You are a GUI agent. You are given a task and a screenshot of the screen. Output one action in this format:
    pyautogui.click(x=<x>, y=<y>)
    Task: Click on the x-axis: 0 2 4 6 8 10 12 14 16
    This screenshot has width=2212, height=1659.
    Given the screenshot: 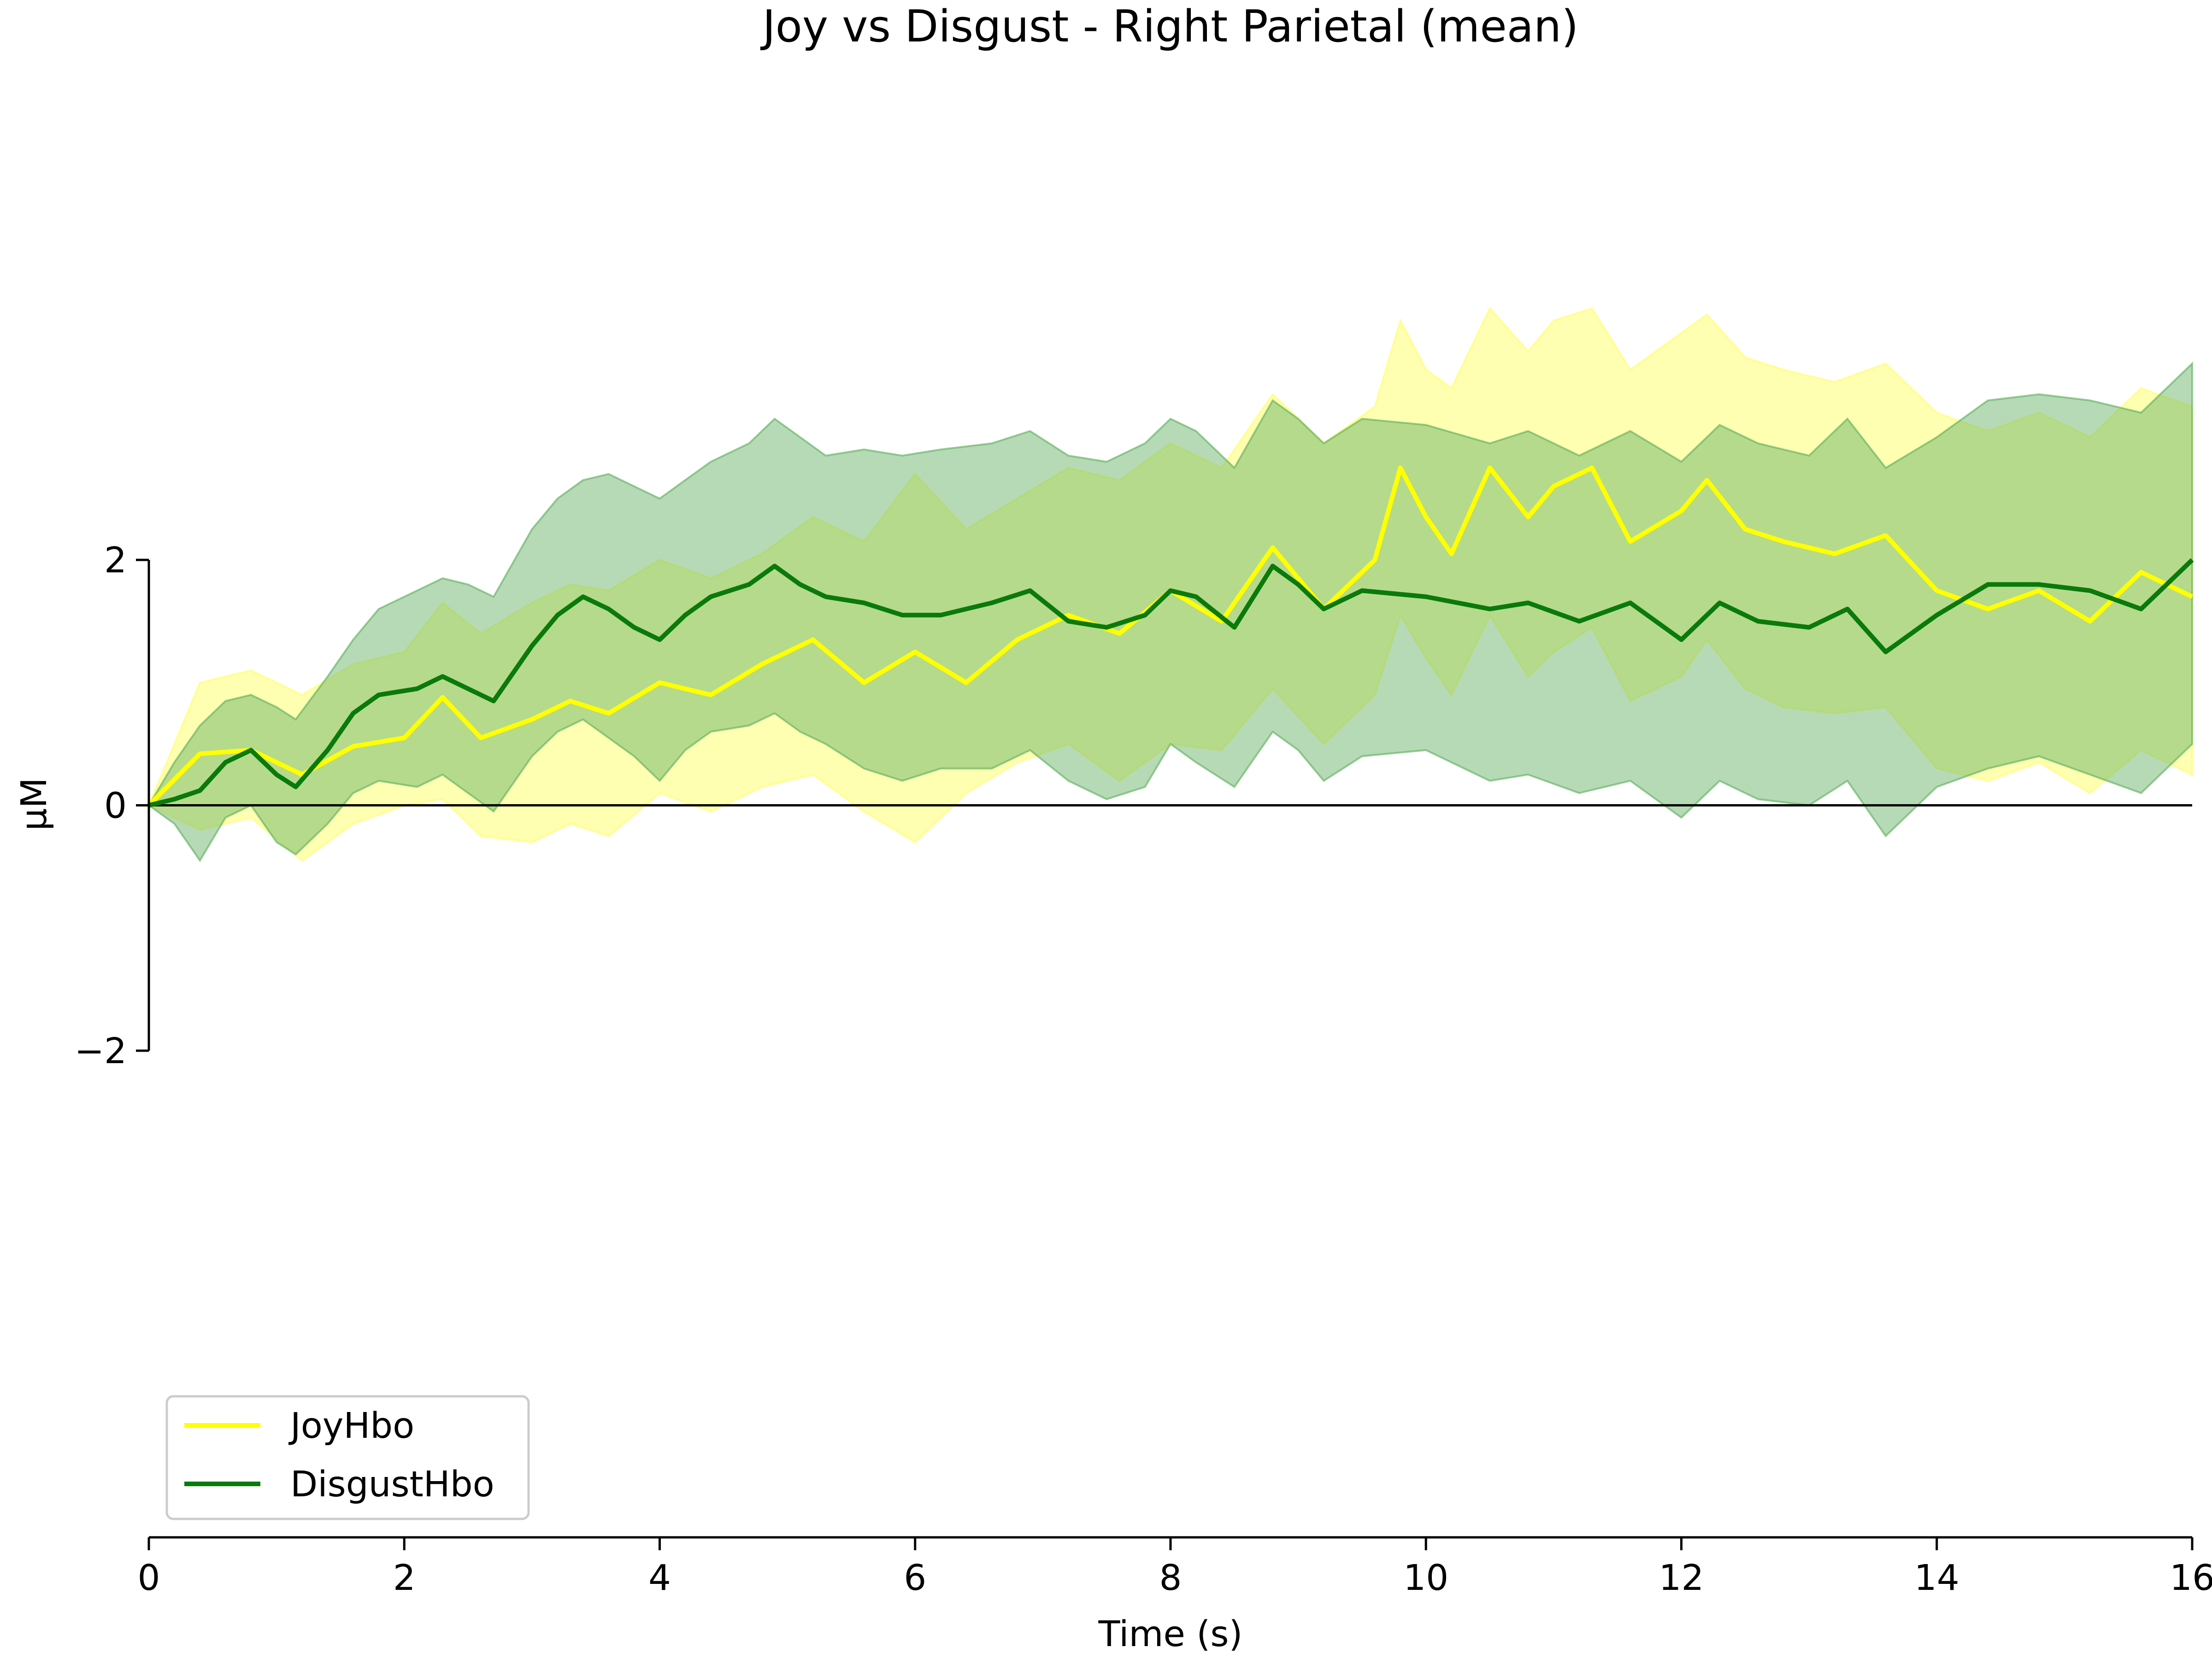 What is the action you would take?
    pyautogui.click(x=1175, y=1567)
    